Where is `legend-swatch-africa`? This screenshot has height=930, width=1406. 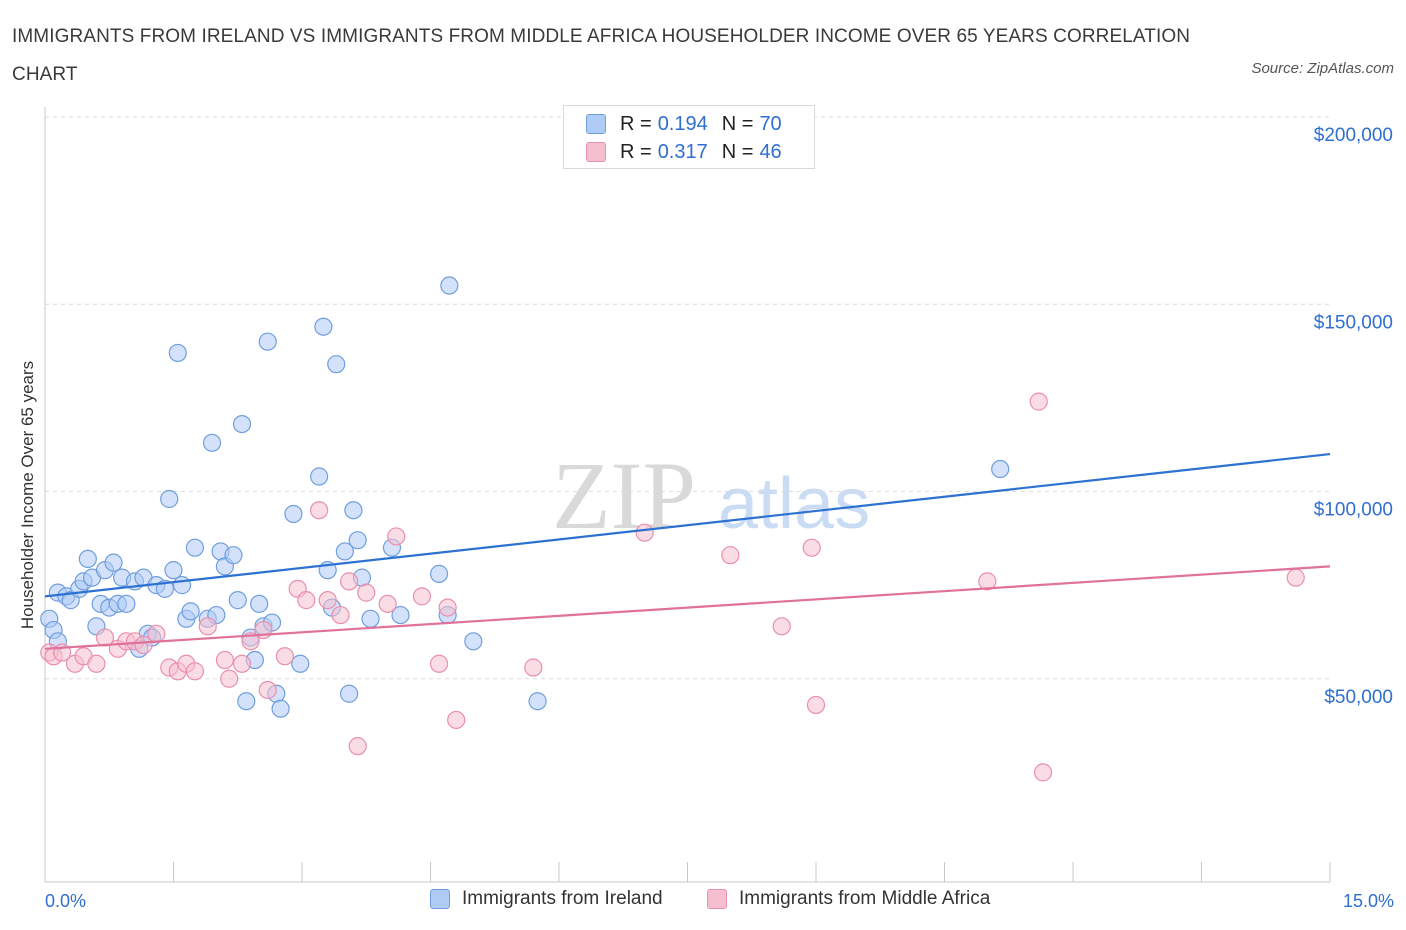 legend-swatch-africa is located at coordinates (717, 899).